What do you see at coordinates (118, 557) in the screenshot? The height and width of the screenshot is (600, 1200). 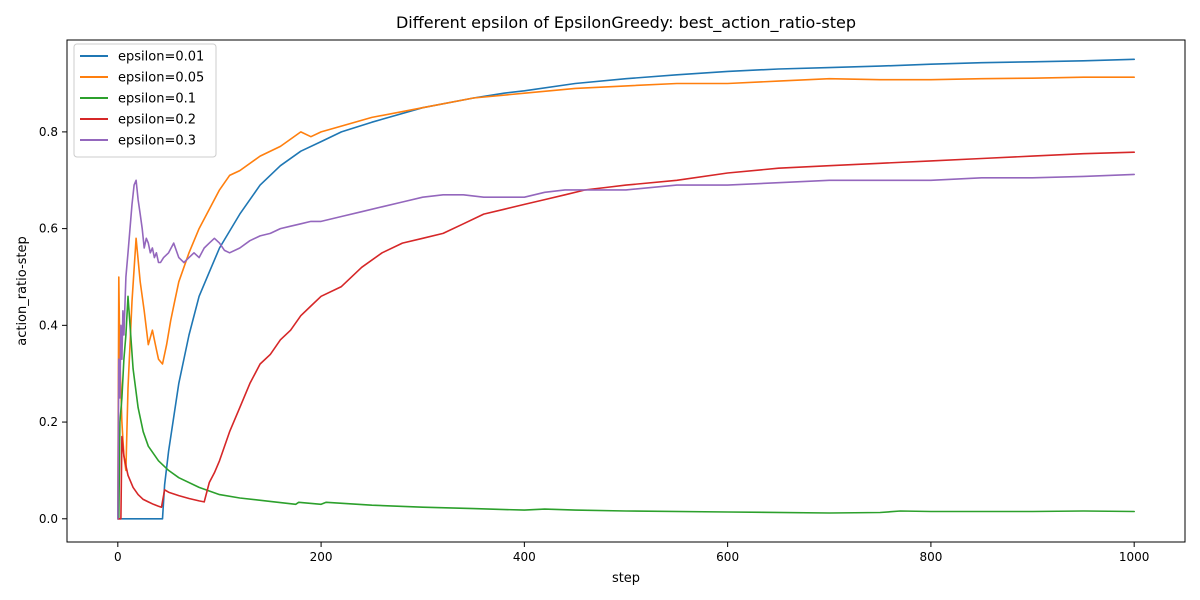 I see `x-tick-label: 0` at bounding box center [118, 557].